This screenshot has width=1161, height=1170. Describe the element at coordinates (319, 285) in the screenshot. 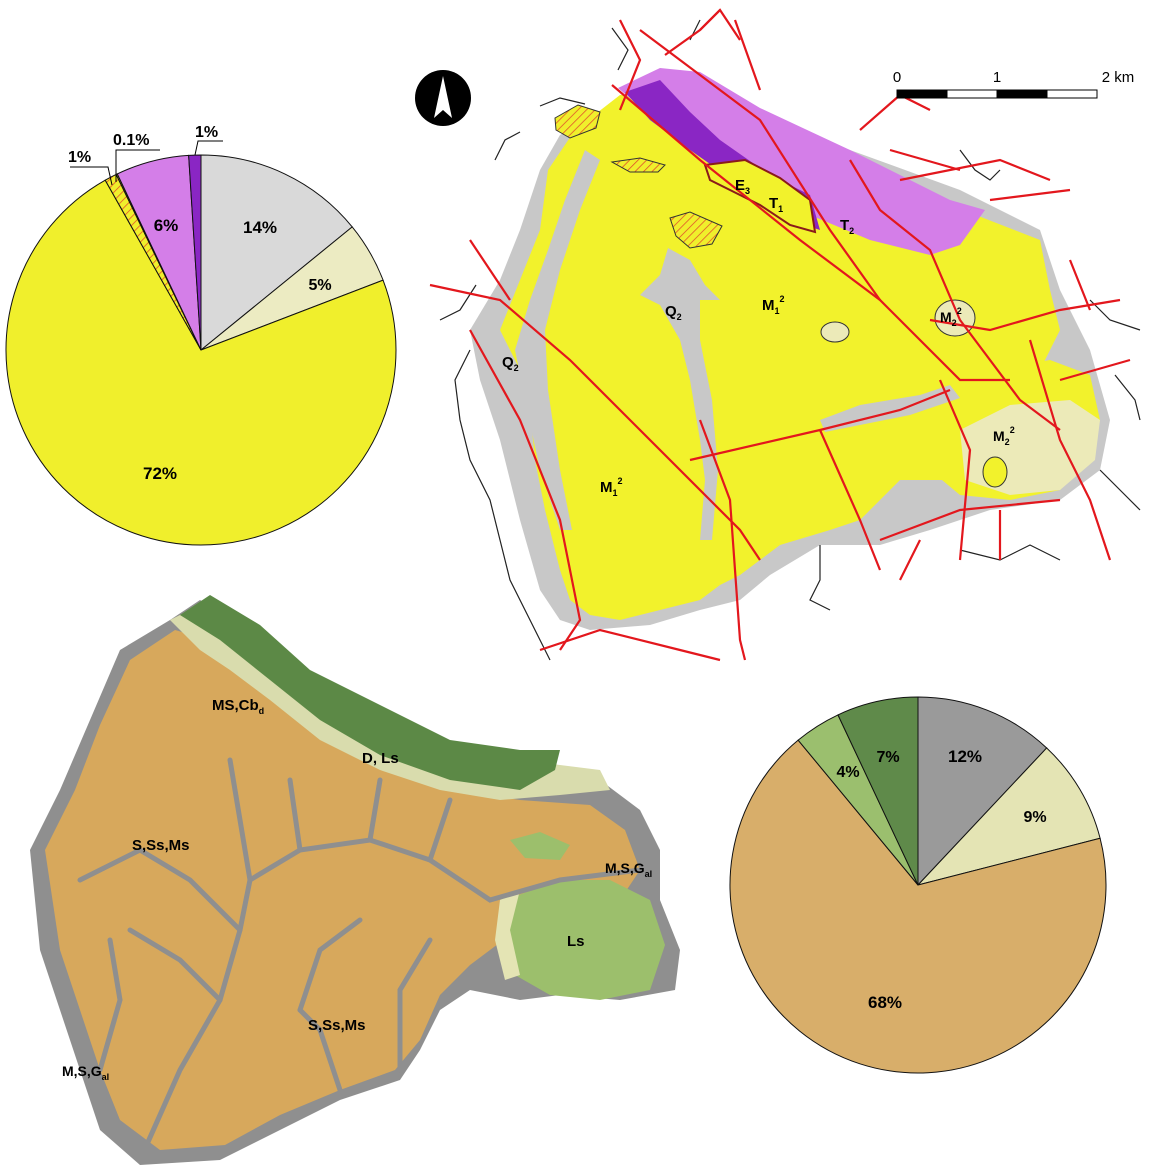

I see `pie1-label-5pct: 5%` at that location.